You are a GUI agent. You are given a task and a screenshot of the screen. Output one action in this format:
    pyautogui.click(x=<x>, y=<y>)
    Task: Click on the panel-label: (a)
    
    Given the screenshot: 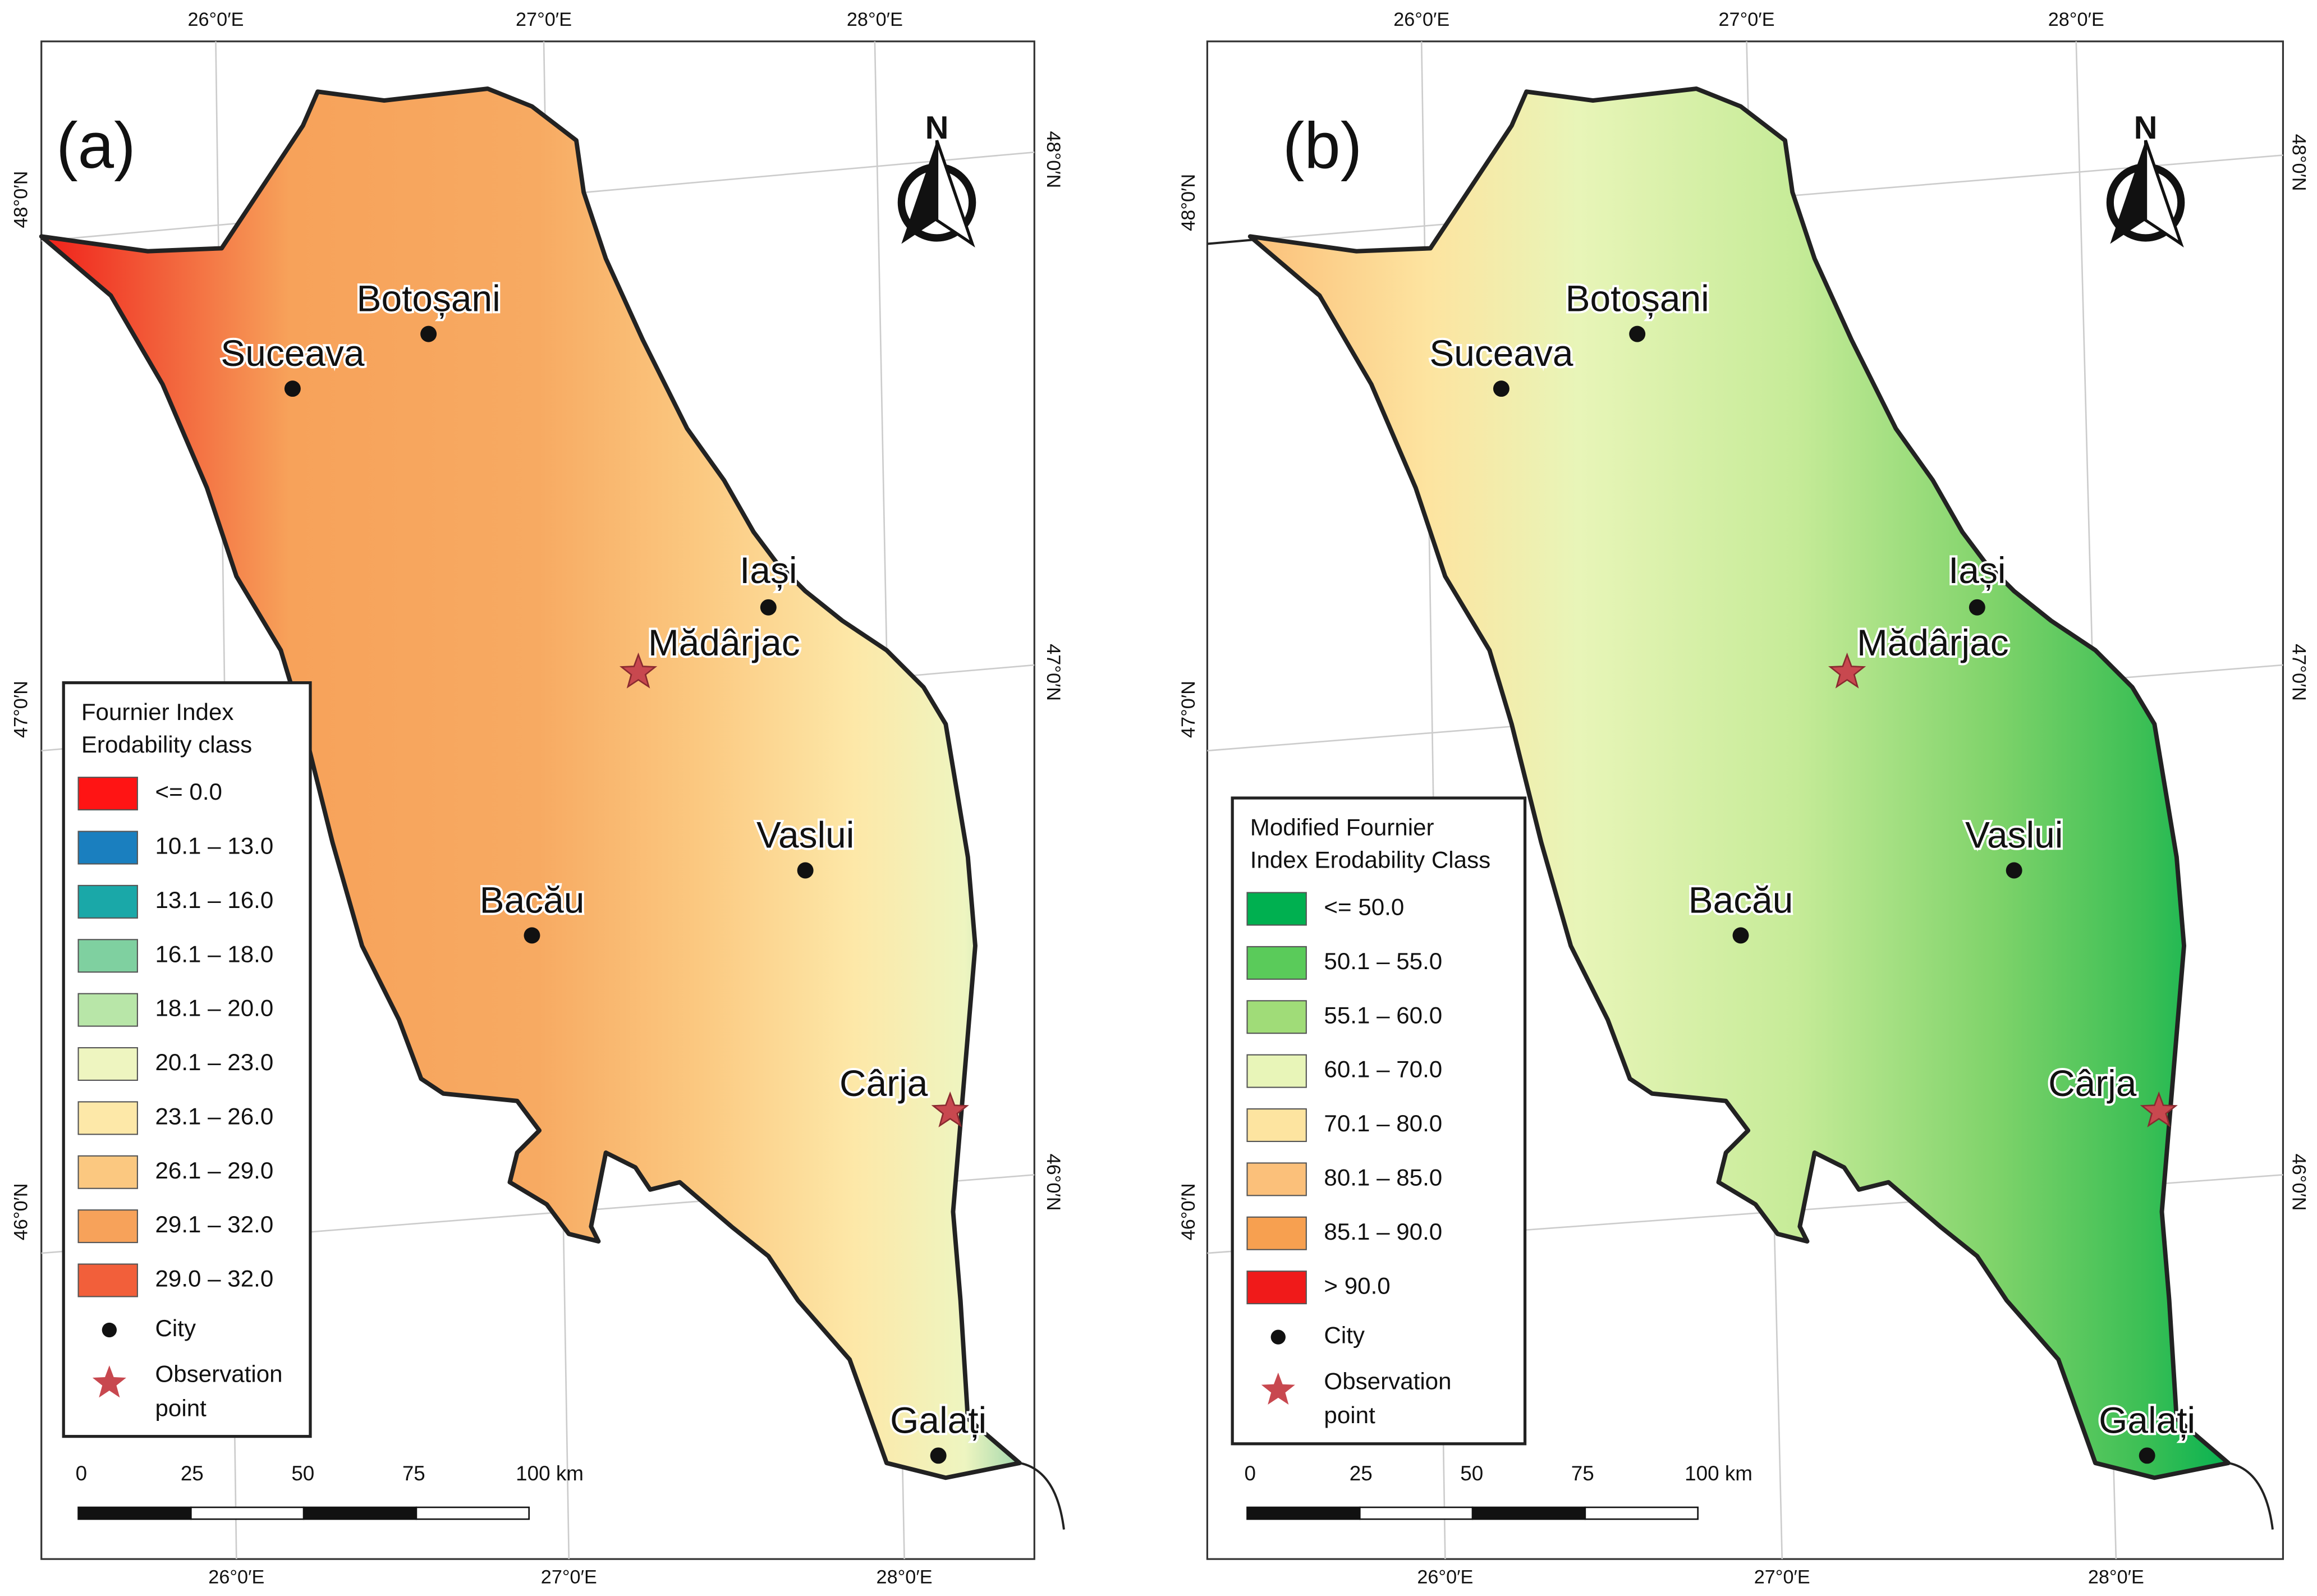 What is the action you would take?
    pyautogui.click(x=96, y=145)
    